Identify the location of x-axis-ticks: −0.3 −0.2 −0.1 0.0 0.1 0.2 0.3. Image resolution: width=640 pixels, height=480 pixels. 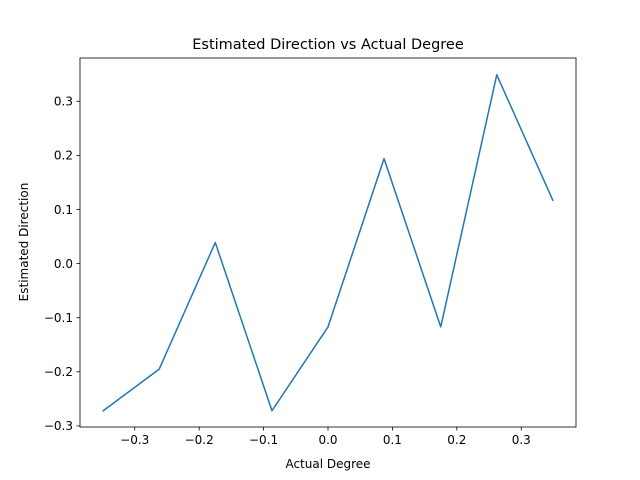
(325, 437).